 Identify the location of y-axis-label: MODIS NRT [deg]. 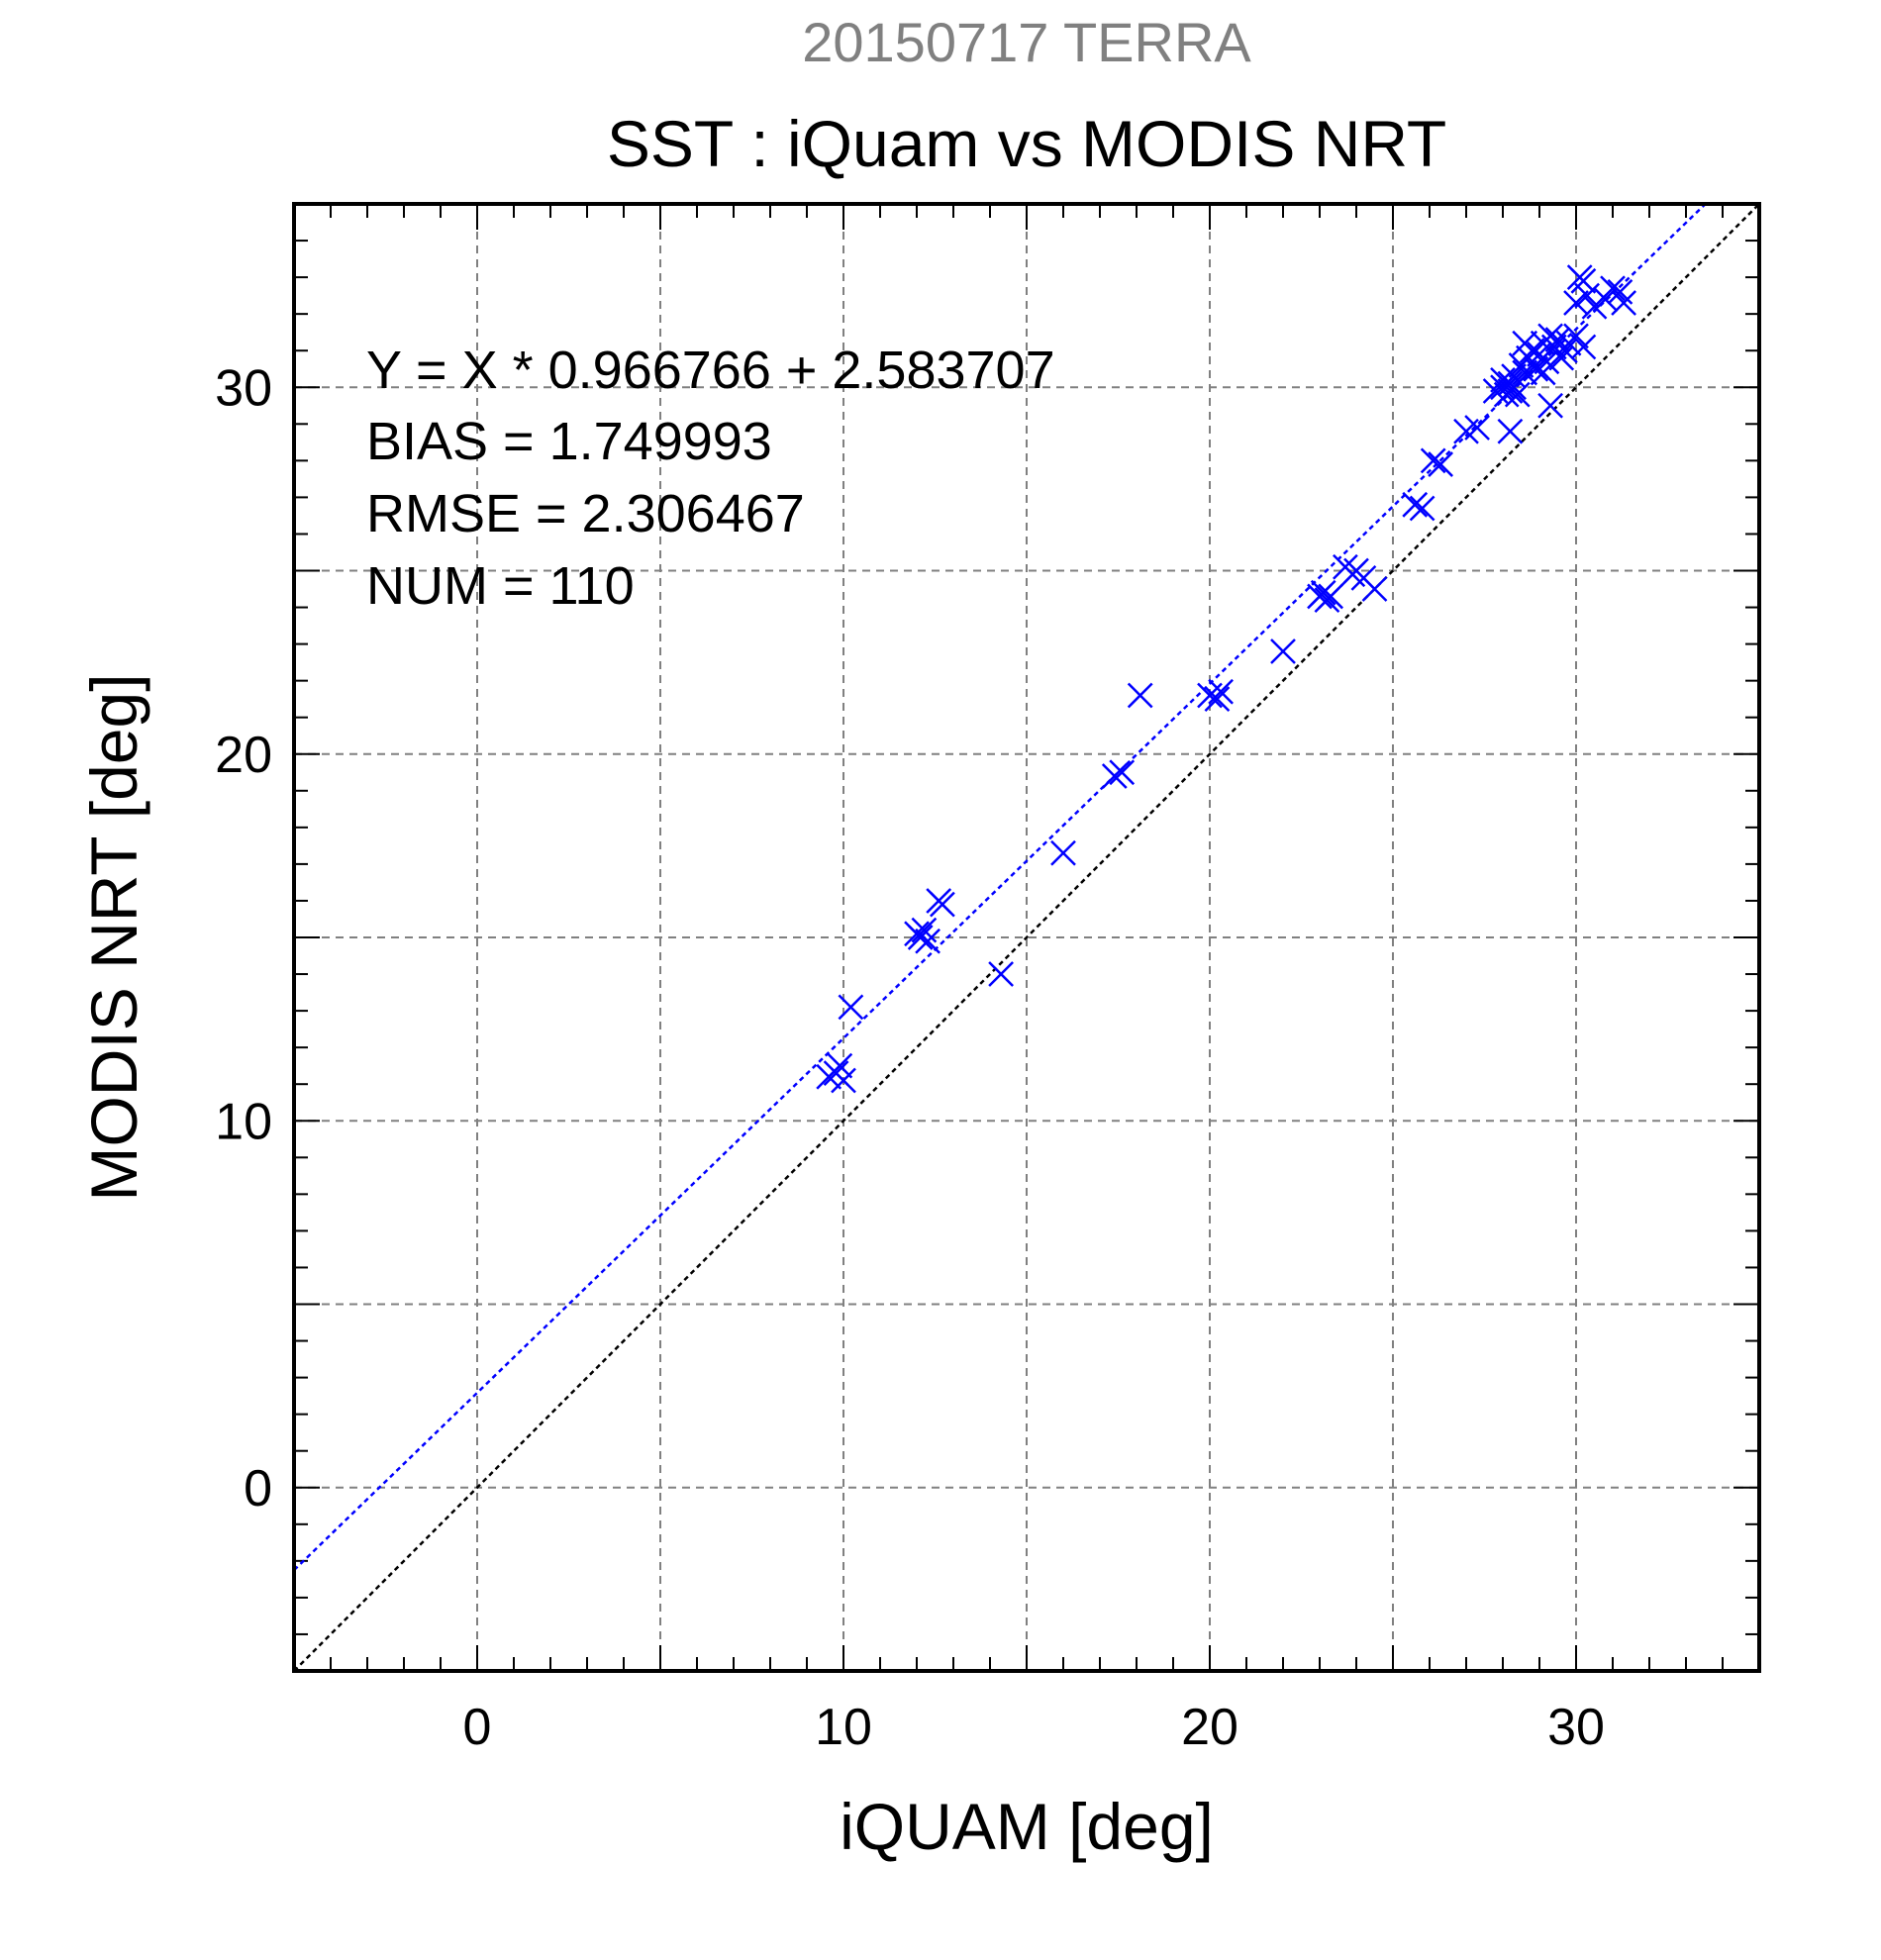
(113, 937).